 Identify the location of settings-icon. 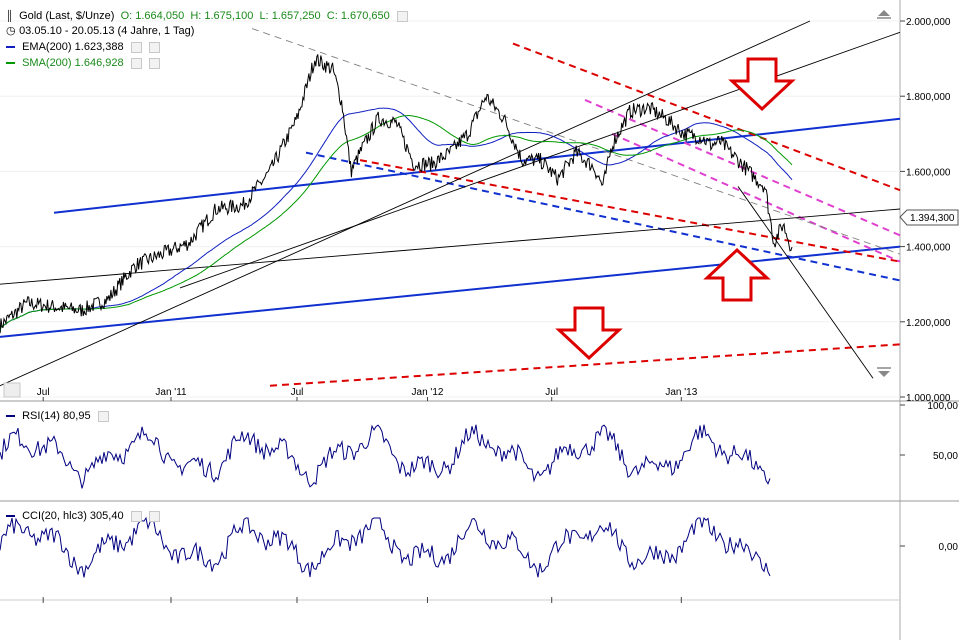
(402, 16).